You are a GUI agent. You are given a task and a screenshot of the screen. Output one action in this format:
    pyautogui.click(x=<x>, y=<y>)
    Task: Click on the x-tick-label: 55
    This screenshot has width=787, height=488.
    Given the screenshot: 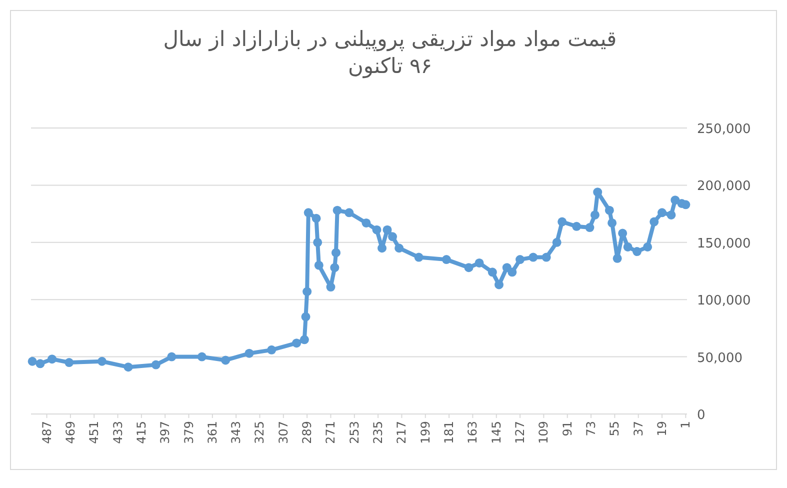 What is the action you would take?
    pyautogui.click(x=615, y=428)
    